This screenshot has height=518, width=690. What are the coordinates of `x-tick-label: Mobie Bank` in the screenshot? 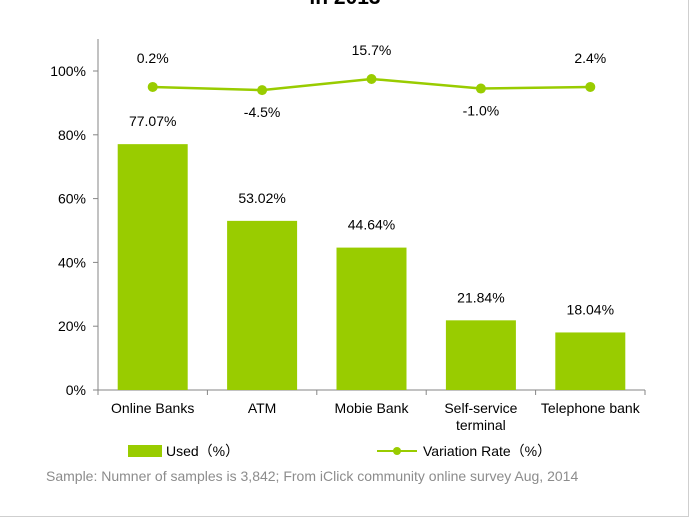 It's located at (372, 408).